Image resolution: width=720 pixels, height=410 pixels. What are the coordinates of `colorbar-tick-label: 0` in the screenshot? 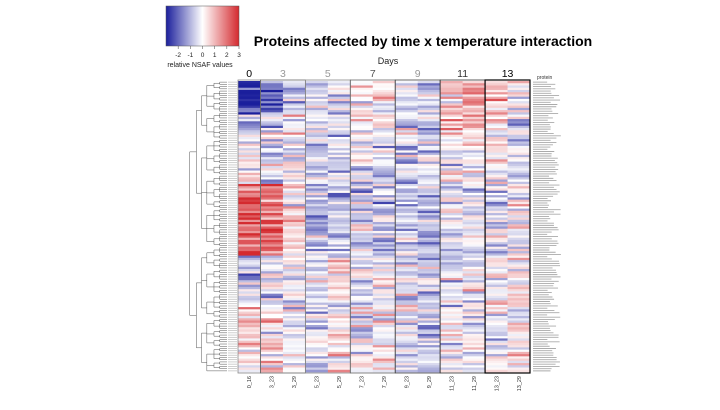 It's located at (203, 55).